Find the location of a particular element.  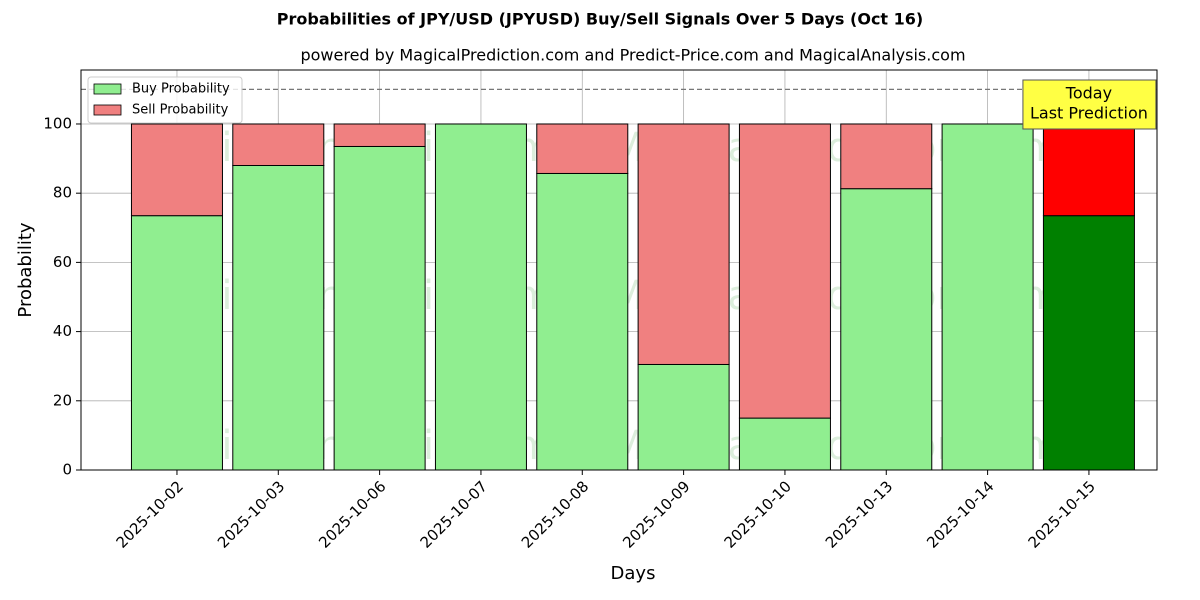

y-tick-label: 100 is located at coordinates (57, 123).